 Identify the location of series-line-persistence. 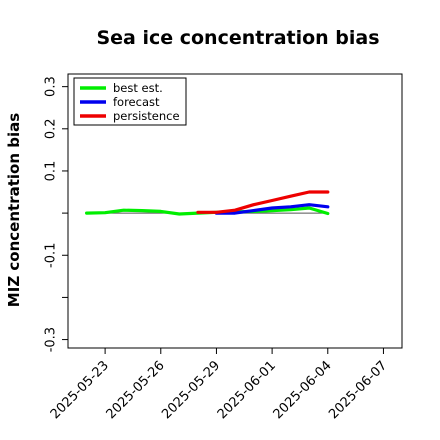
(263, 202).